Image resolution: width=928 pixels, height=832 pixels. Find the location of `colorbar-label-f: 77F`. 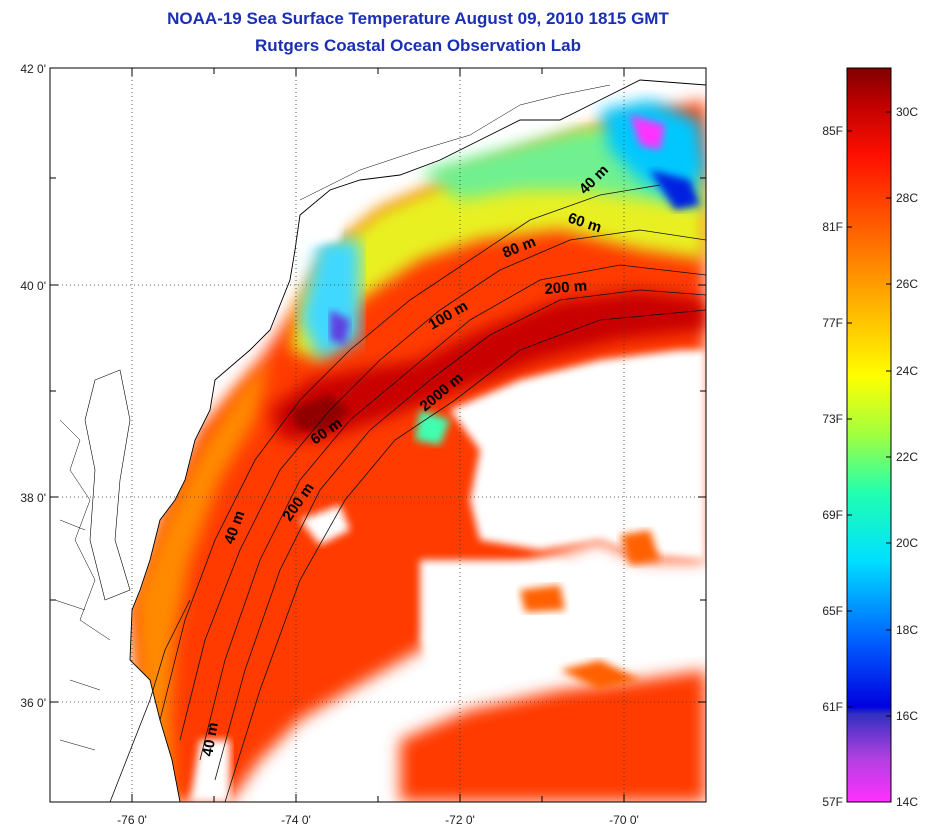

colorbar-label-f: 77F is located at coordinates (832, 323).